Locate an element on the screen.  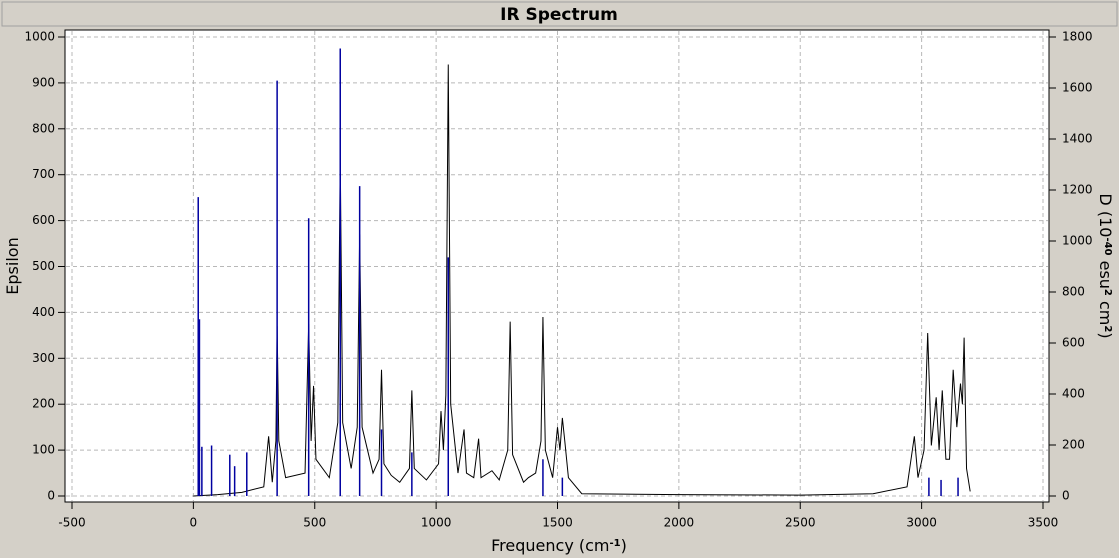
y2-axis-label-part: D (10 is located at coordinates (1105, 215).